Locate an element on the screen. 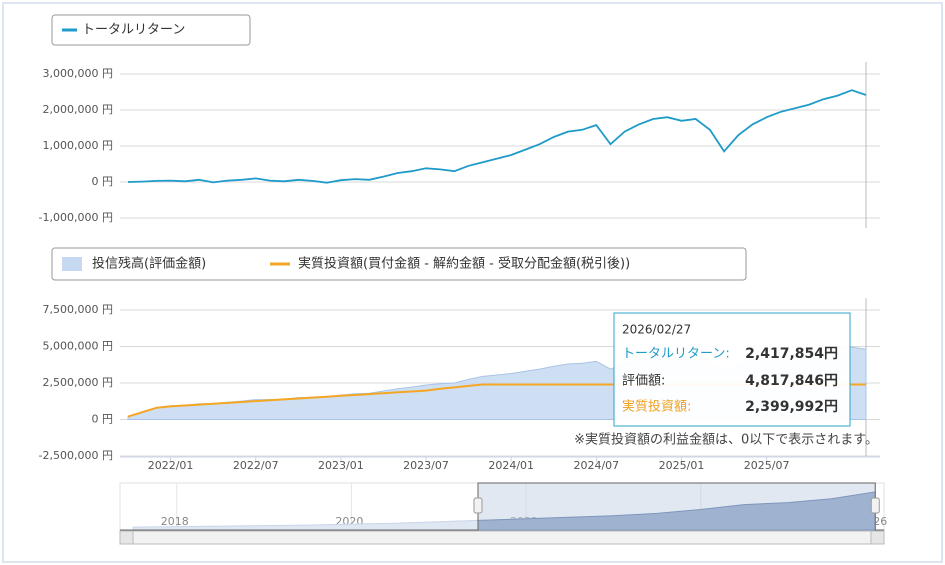  y-tick-label: 2,500,000 円 is located at coordinates (78, 382).